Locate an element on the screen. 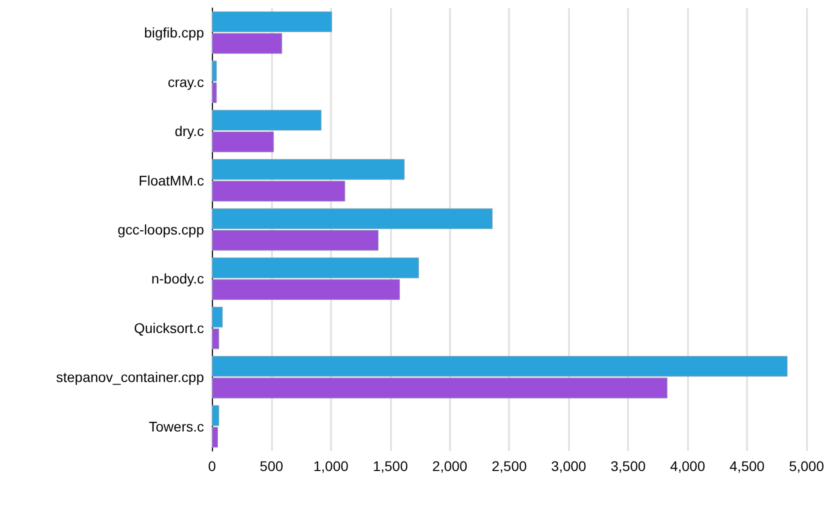 The width and height of the screenshot is (827, 511). x-tick-label: 4,000 is located at coordinates (688, 466).